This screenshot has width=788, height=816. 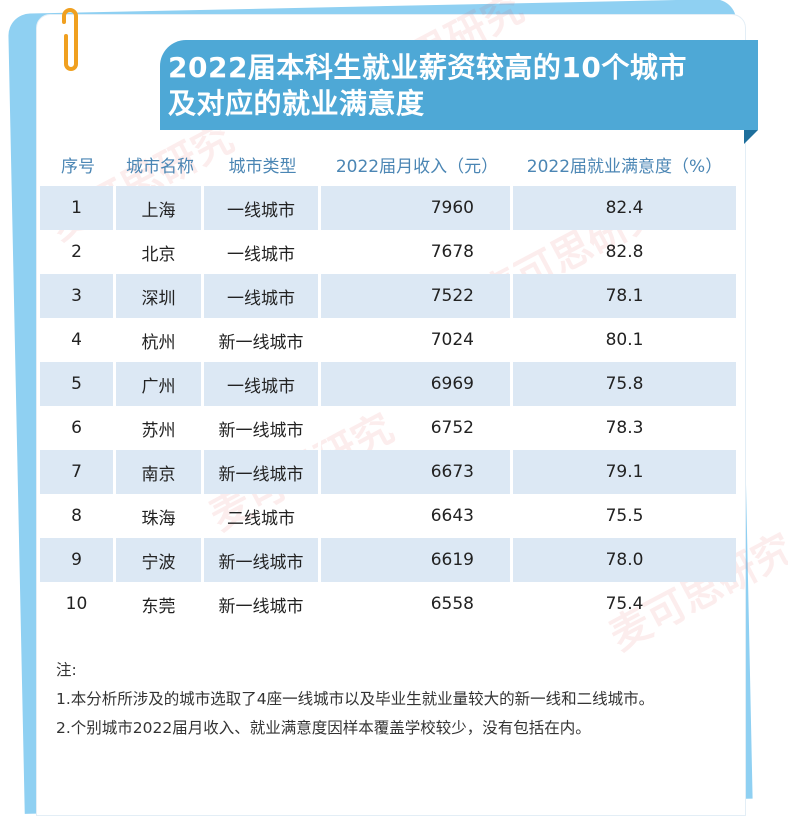 What do you see at coordinates (262, 166) in the screenshot?
I see `header-type: 城市类型` at bounding box center [262, 166].